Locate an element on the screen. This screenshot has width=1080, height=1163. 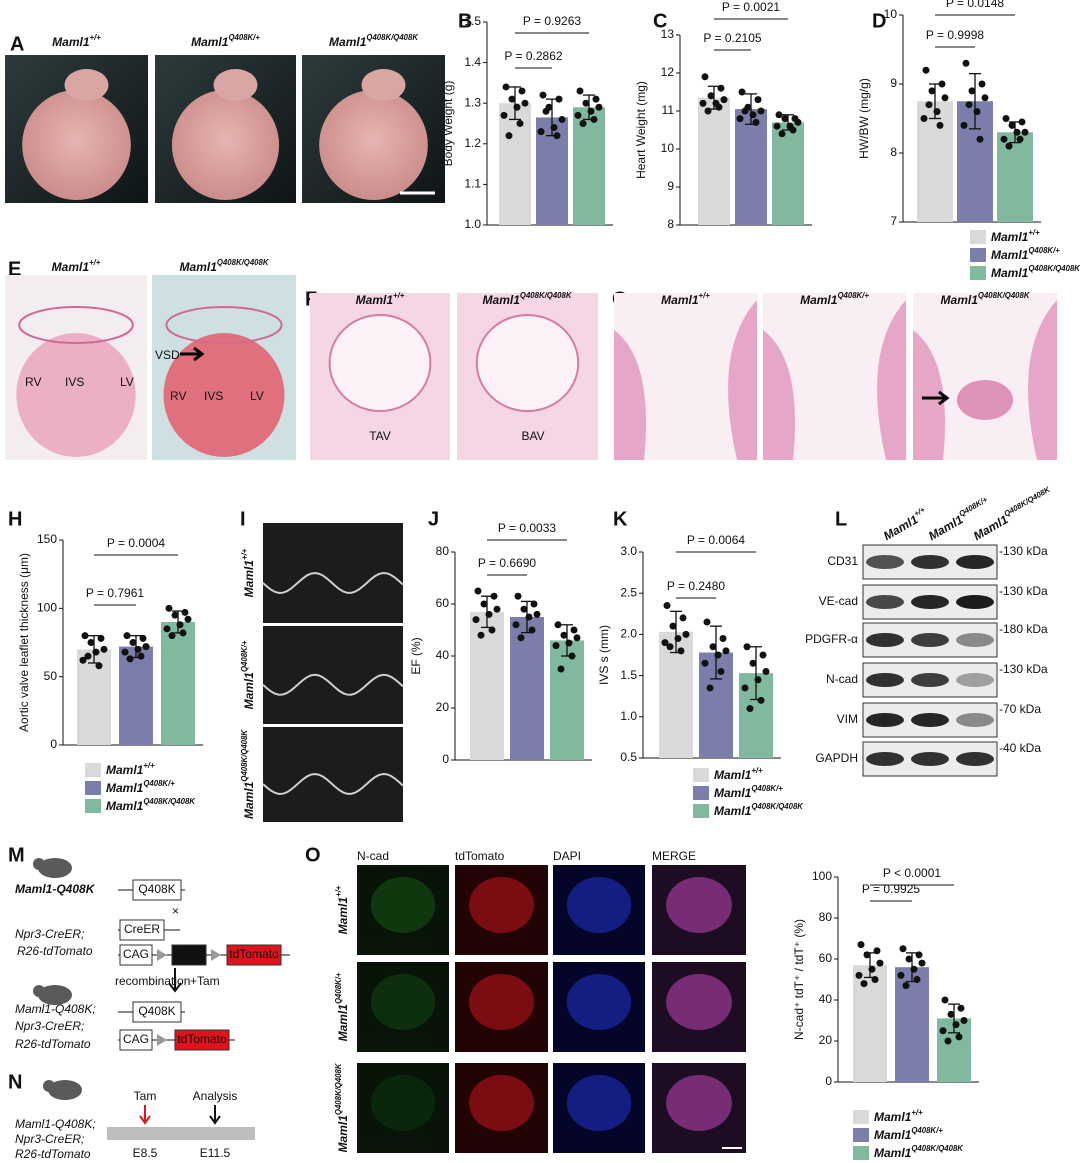
label: LV is located at coordinates (257, 396).